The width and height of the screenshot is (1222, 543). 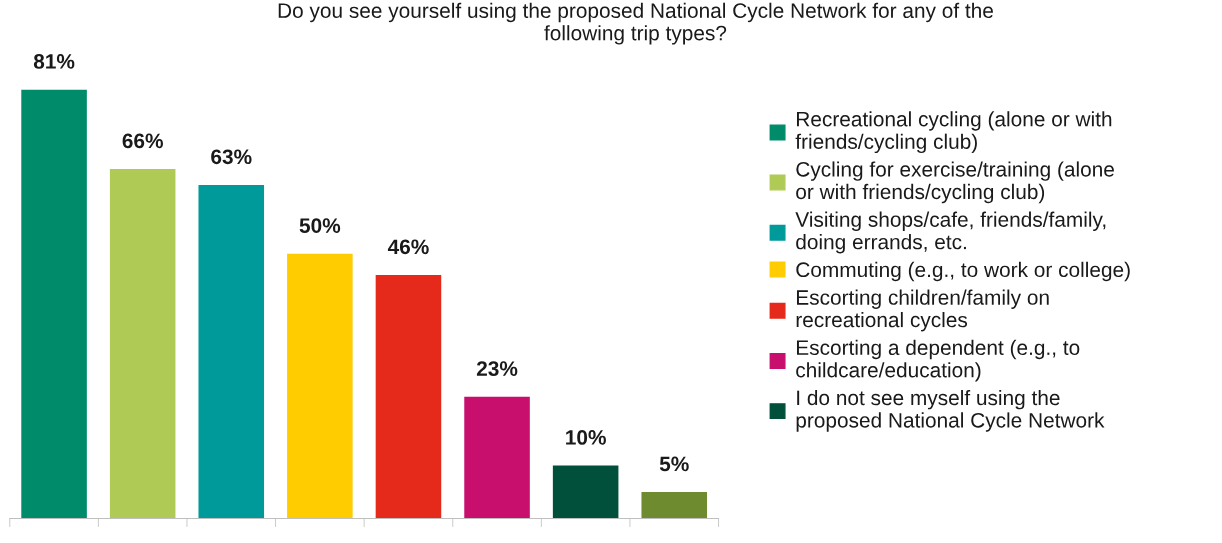 What do you see at coordinates (635, 23) in the screenshot?
I see `chart-title: Do you see yourself using the proposed National Cycle Network for any of the following trip types?` at bounding box center [635, 23].